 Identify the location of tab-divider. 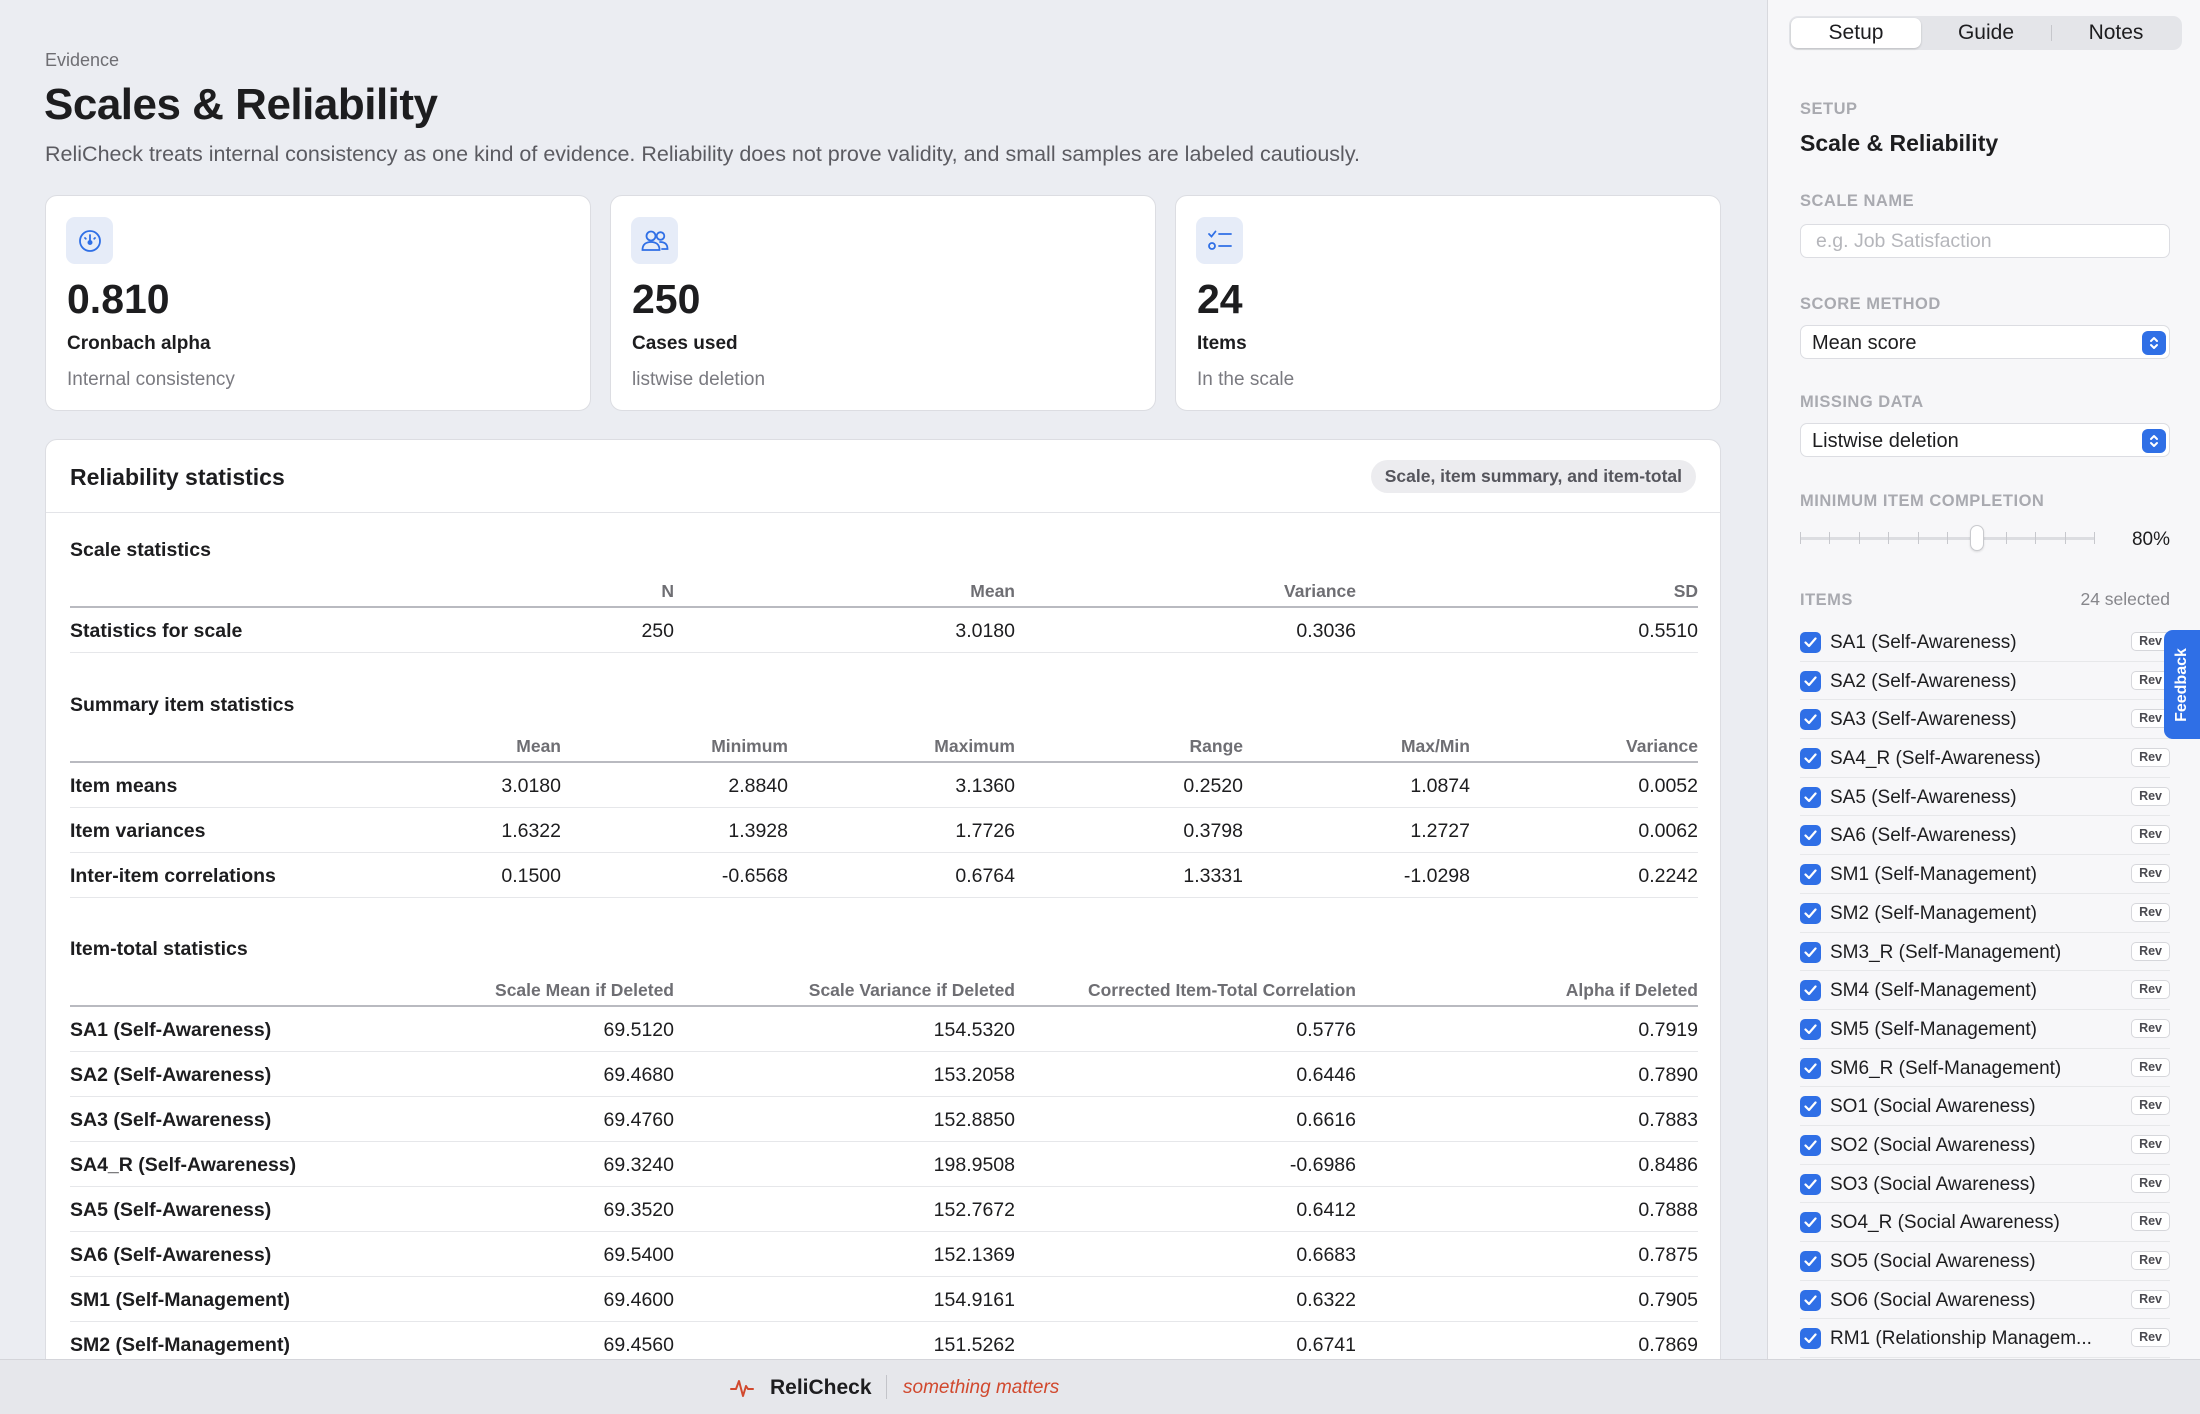
(2051, 33).